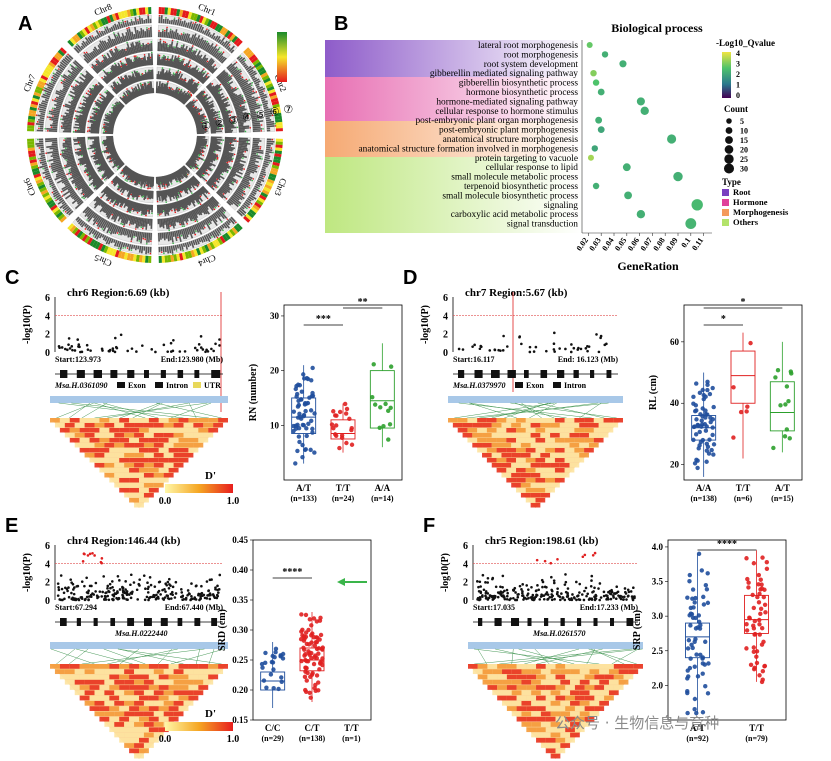 This screenshot has height=761, width=831. I want to click on manhattan-y-tick: 4, so click(445, 316).